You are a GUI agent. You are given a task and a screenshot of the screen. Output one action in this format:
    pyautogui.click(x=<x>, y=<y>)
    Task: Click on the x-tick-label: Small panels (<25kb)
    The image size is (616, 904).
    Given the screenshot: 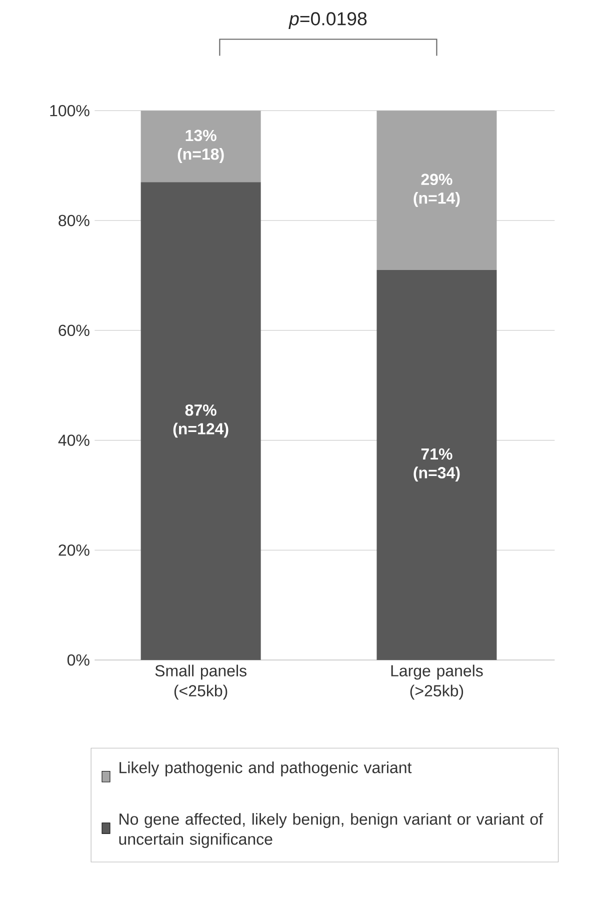 What is the action you would take?
    pyautogui.click(x=200, y=682)
    